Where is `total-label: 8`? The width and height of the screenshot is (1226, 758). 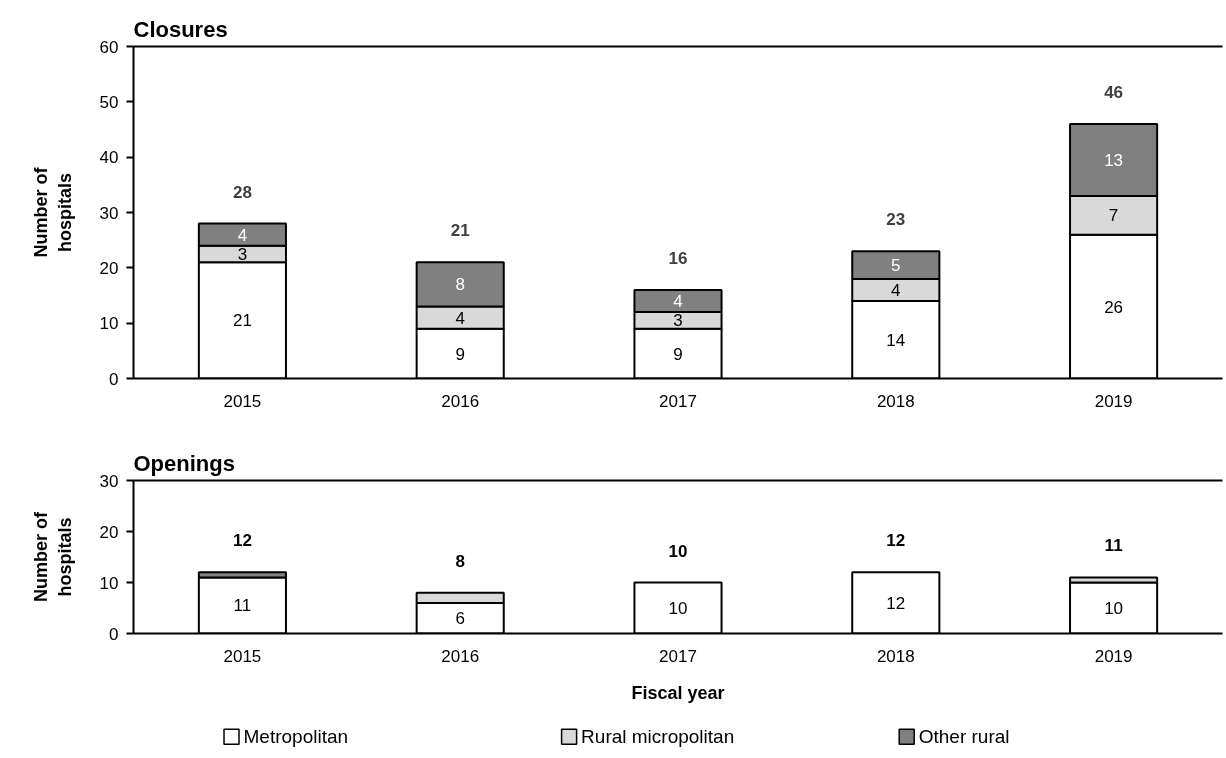 total-label: 8 is located at coordinates (460, 561).